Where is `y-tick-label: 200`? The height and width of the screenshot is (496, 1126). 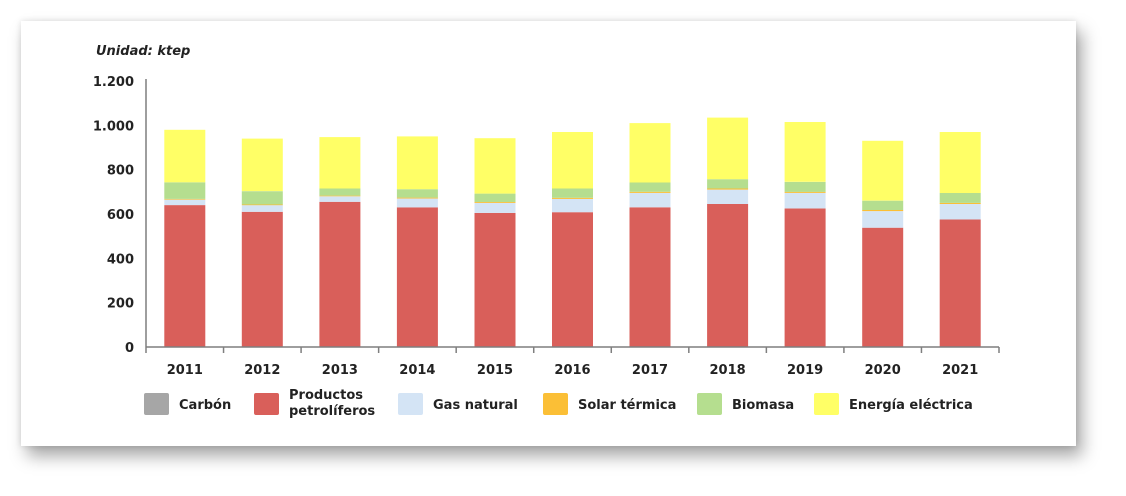
y-tick-label: 200 is located at coordinates (120, 304).